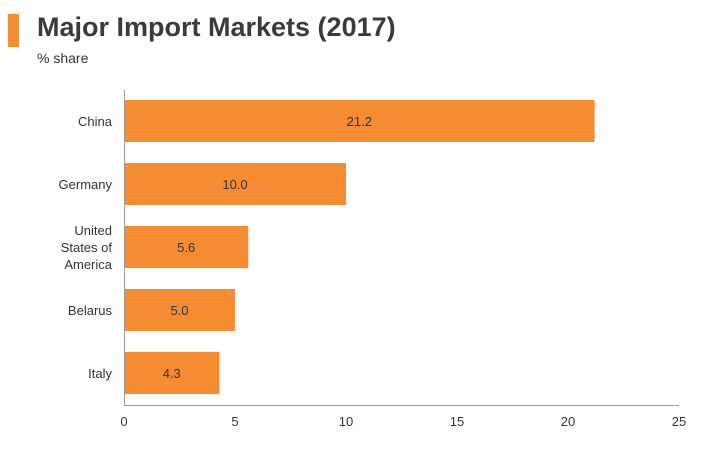  I want to click on category-label: Germany, so click(86, 184).